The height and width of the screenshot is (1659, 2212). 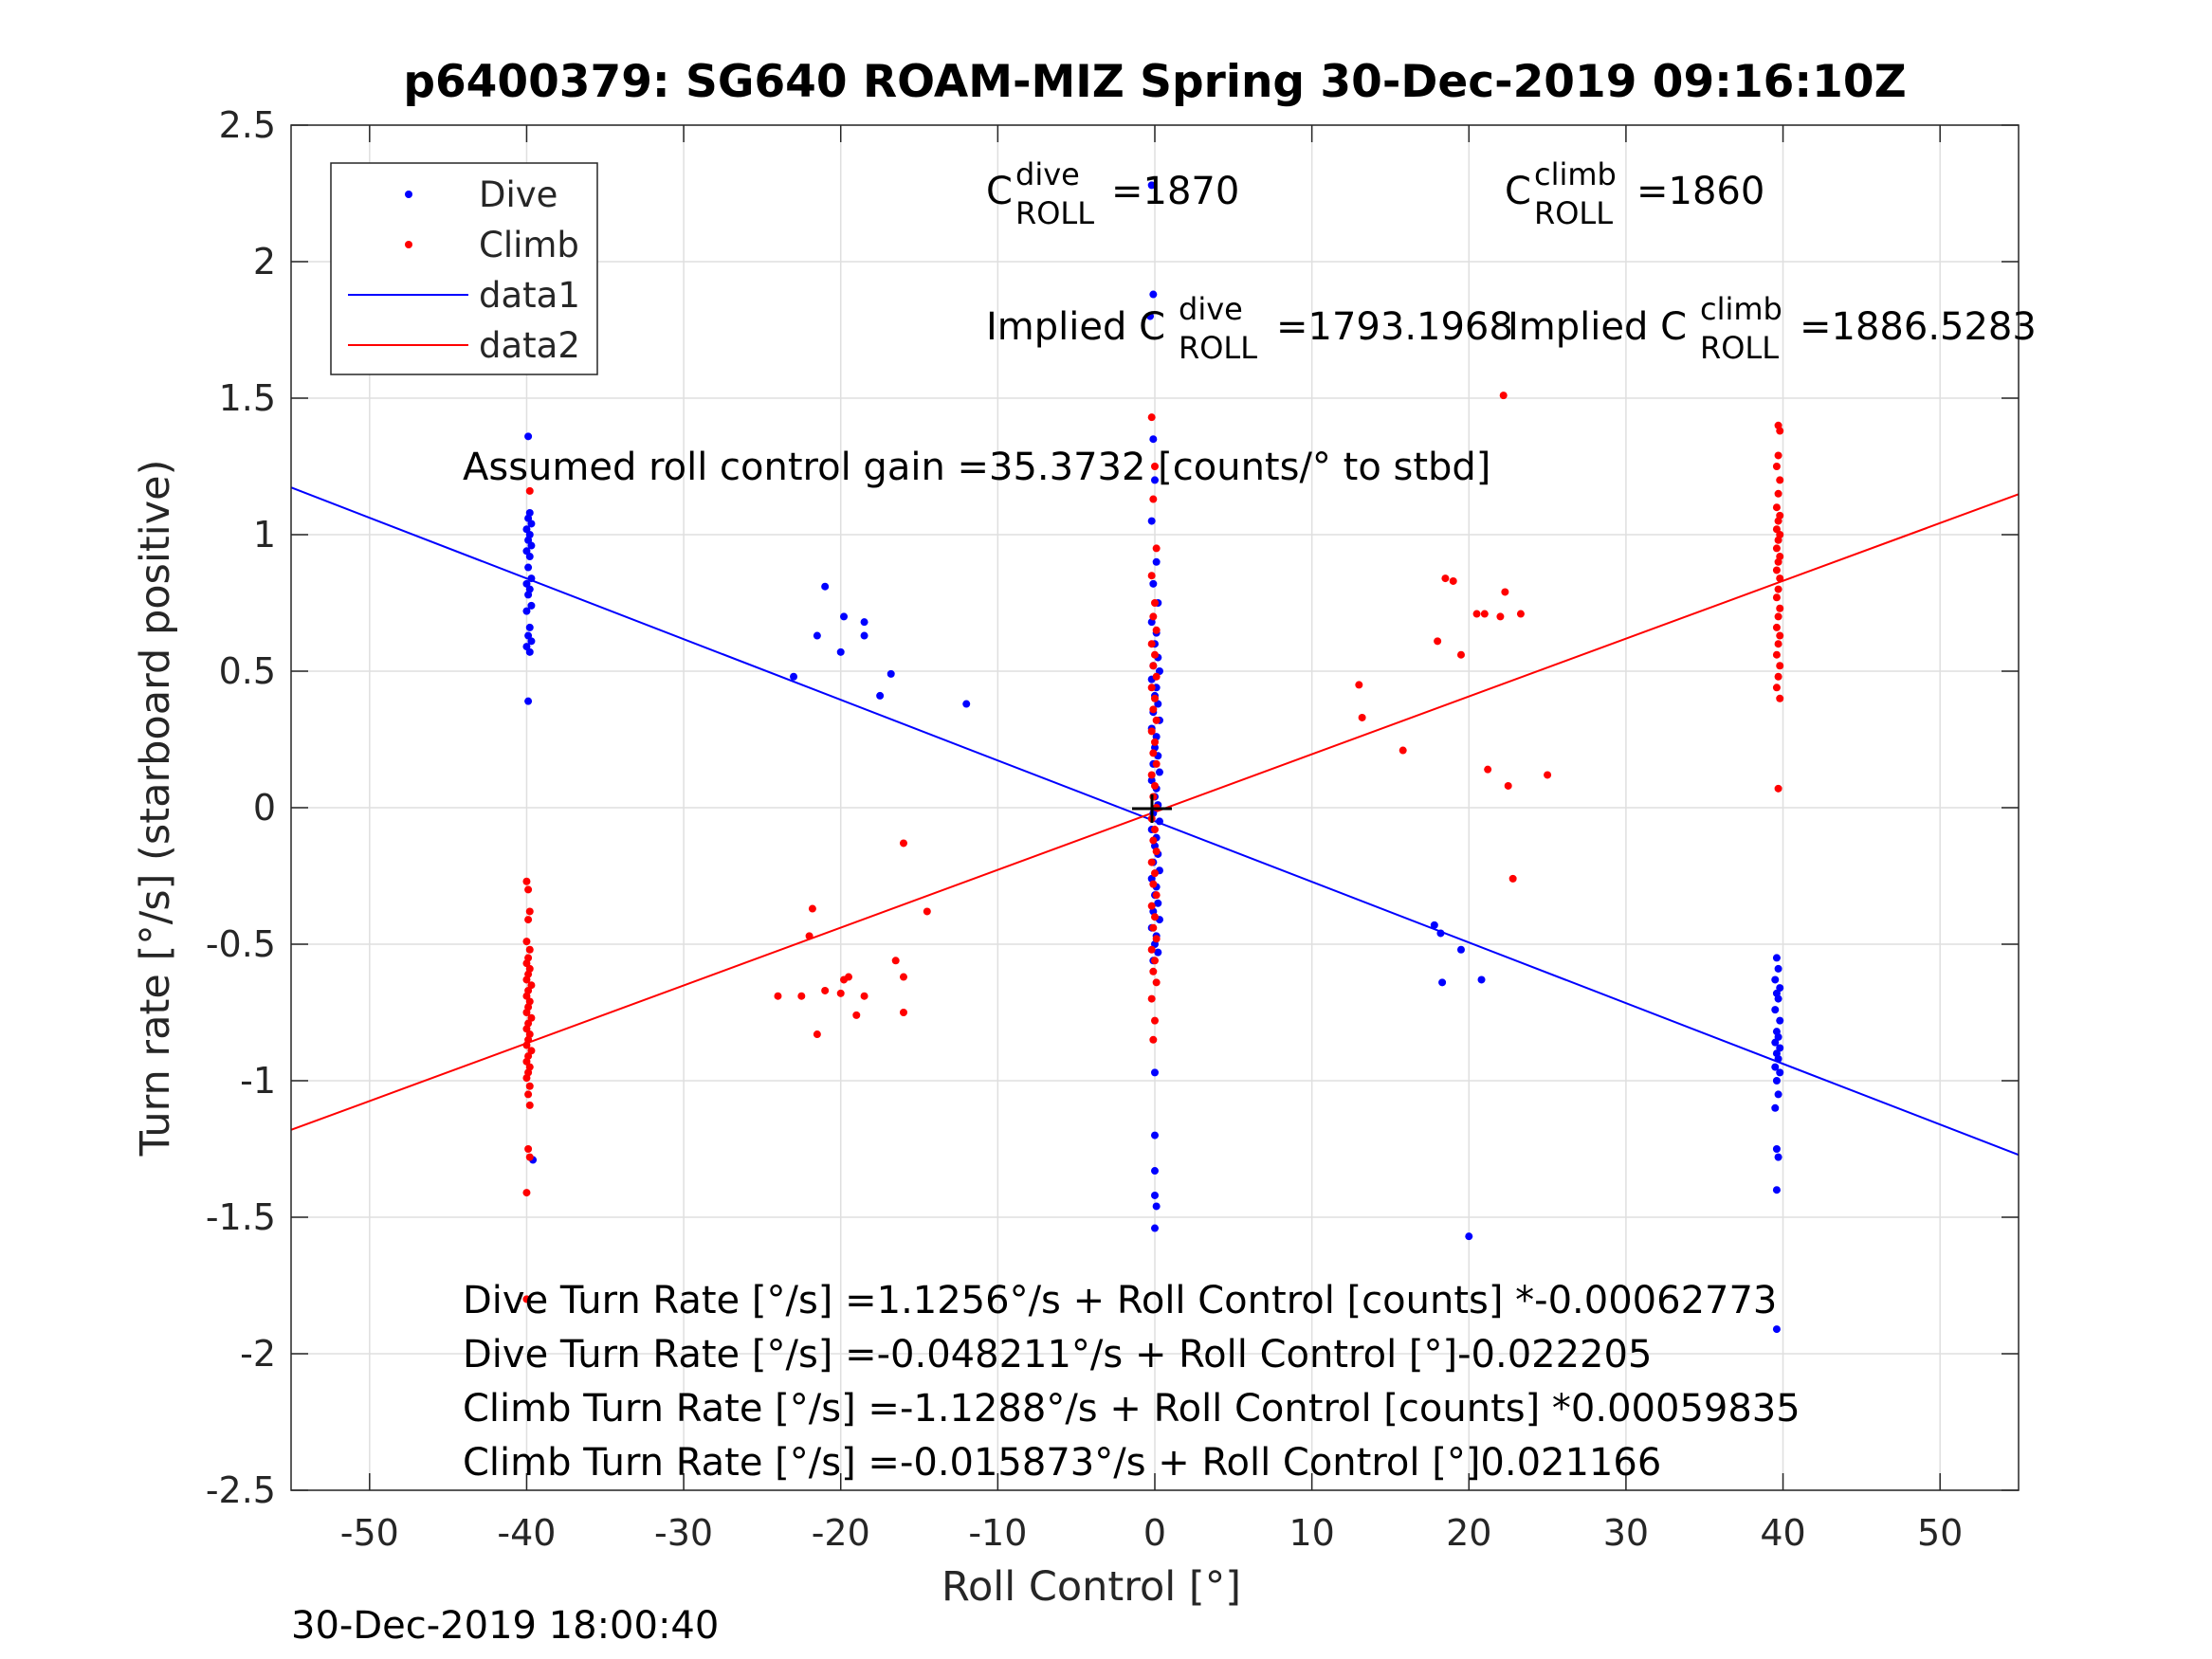 What do you see at coordinates (247, 671) in the screenshot?
I see `y-tick-label: 0.5` at bounding box center [247, 671].